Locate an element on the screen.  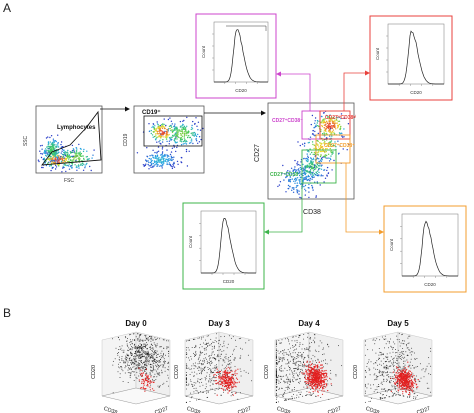
cd19-gate-label: CD19⁺ is located at coordinates (151, 112).